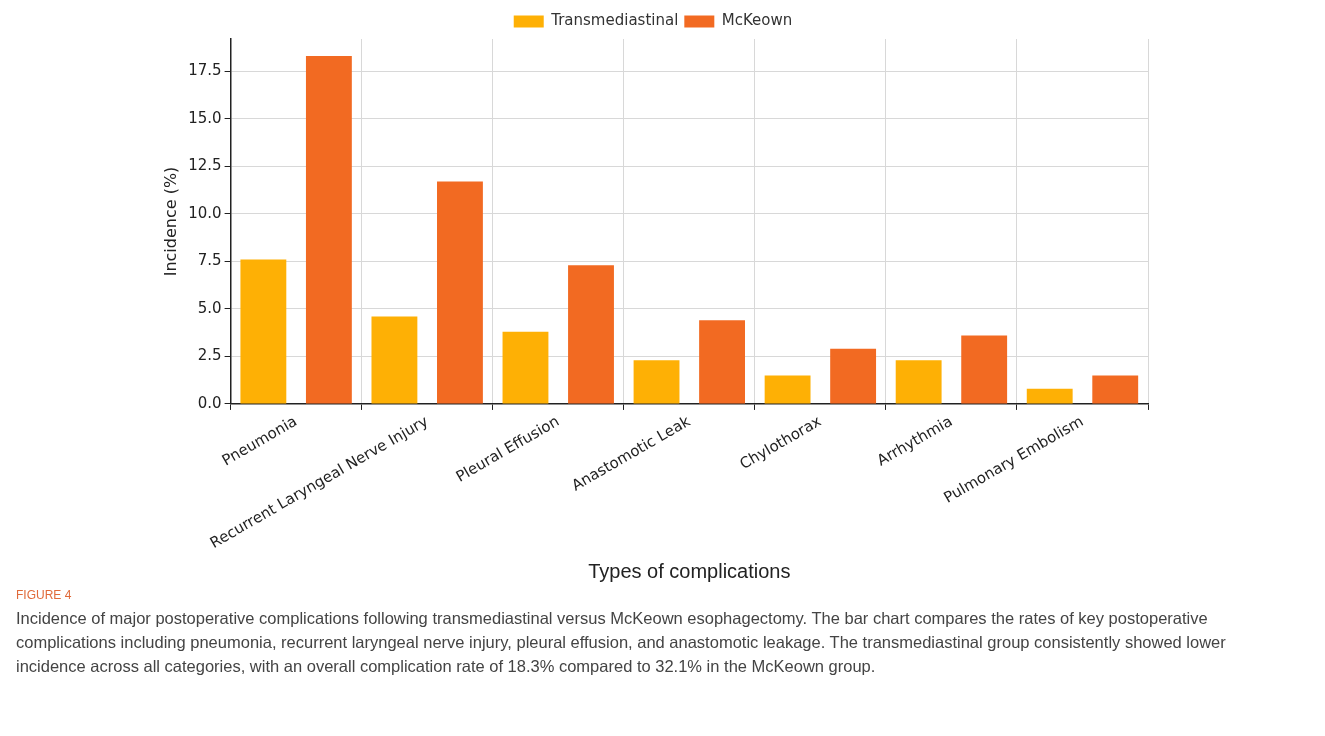 Image resolution: width=1325 pixels, height=736 pixels. I want to click on caption: FIGURE 4, so click(44, 595).